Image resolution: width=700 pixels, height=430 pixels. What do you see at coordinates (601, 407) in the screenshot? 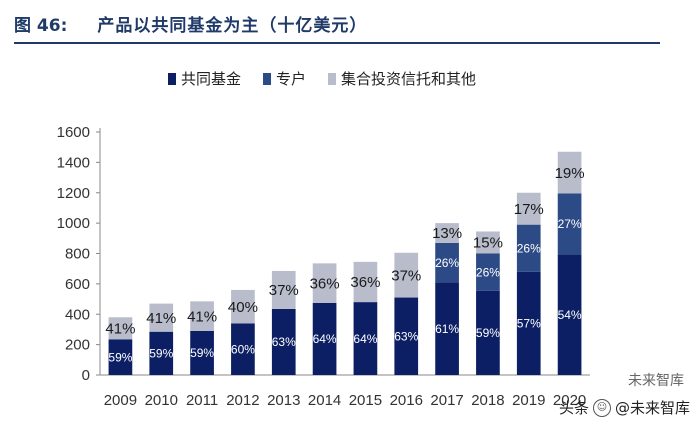
I see `brand-icon: ☺` at bounding box center [601, 407].